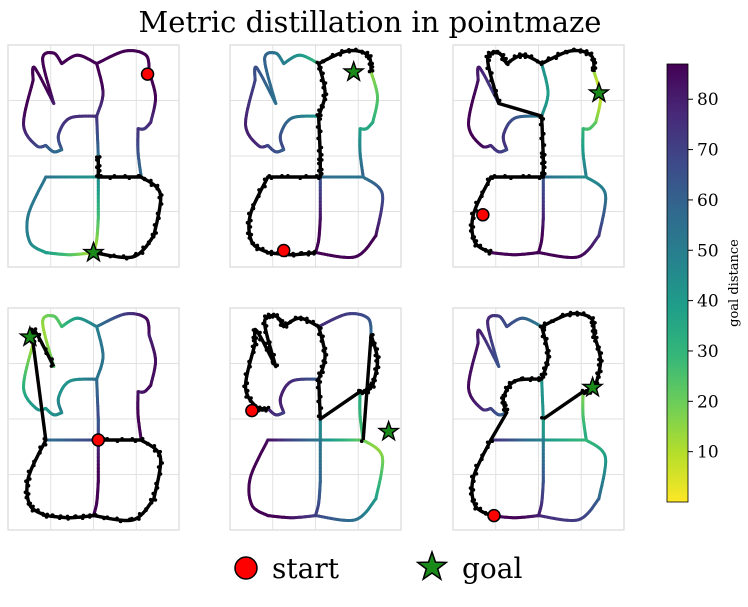 The height and width of the screenshot is (607, 748). I want to click on colorbar-tick-label: 80, so click(708, 100).